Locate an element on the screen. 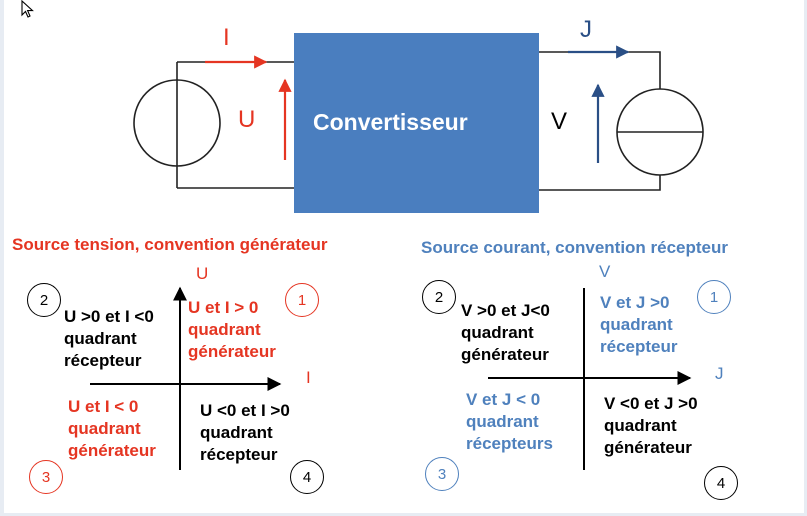 The width and height of the screenshot is (807, 516). converter-label: Convertisseur is located at coordinates (390, 122).